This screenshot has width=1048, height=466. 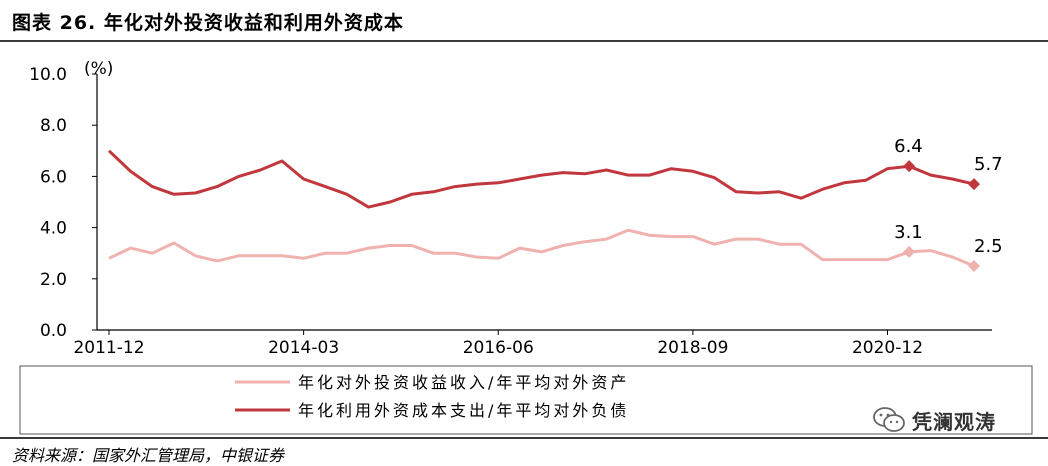 What do you see at coordinates (988, 246) in the screenshot?
I see `data-label: 2.5` at bounding box center [988, 246].